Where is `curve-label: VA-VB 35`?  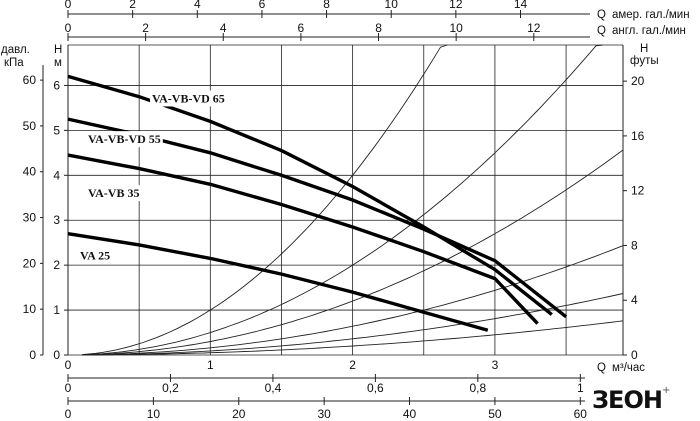
curve-label: VA-VB 35 is located at coordinates (113, 193).